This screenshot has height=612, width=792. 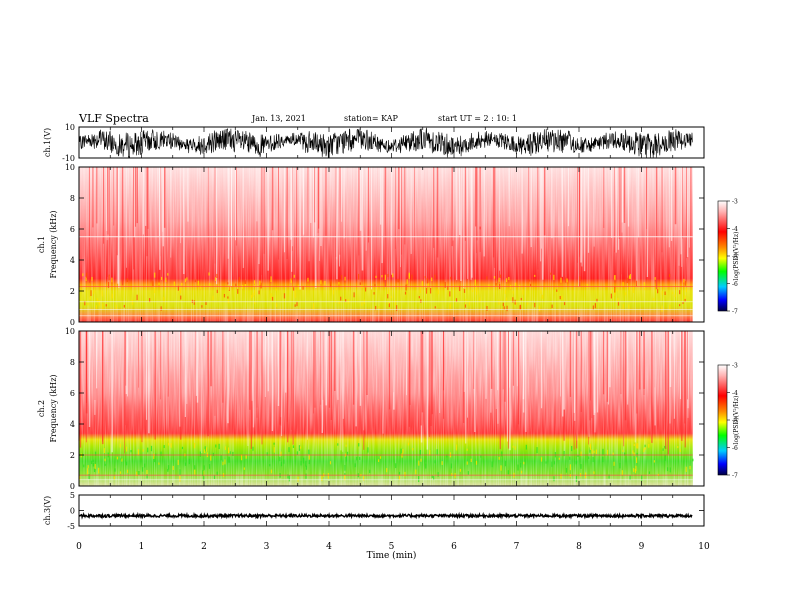 I want to click on ch3-waveform-frame, so click(x=391, y=510).